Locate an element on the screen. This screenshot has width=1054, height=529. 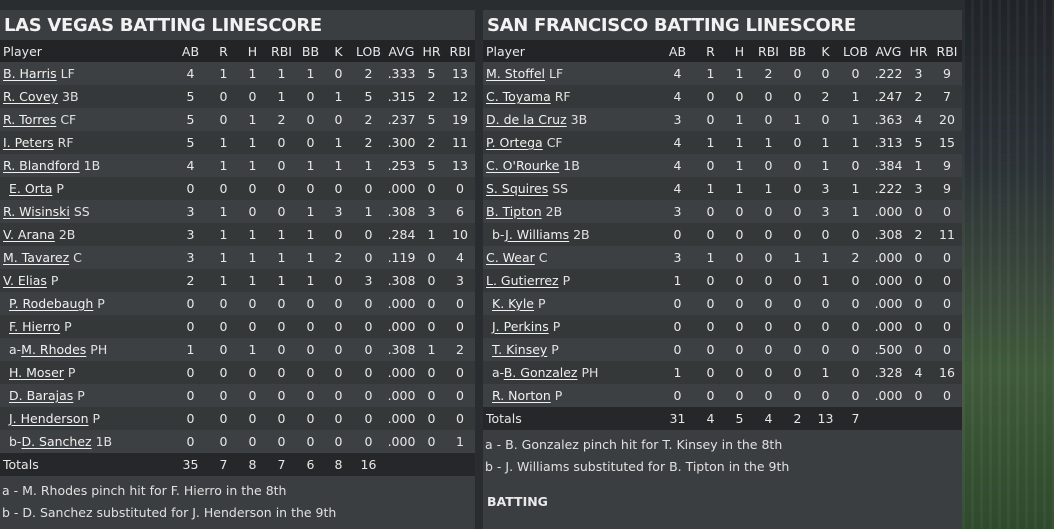
player-name-link: D. de la Cruz is located at coordinates (526, 119).